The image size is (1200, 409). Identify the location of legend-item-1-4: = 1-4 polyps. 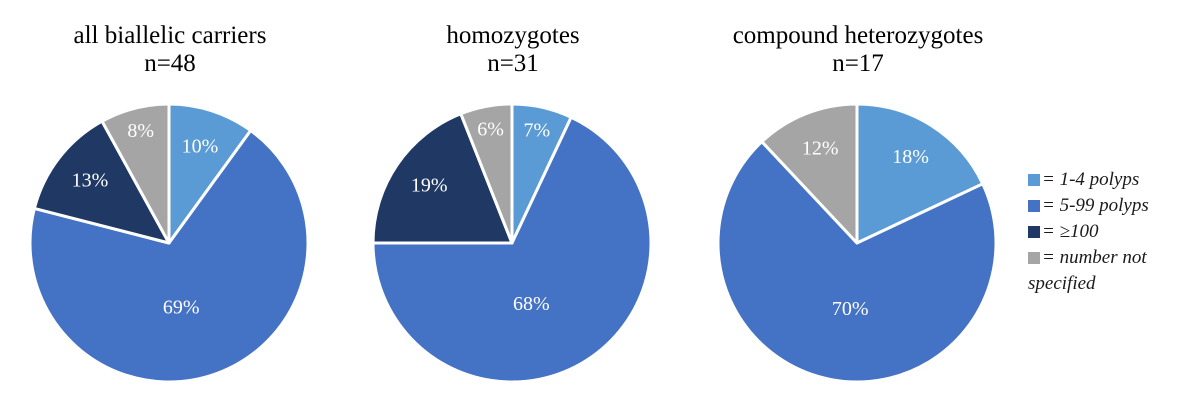
(1088, 180).